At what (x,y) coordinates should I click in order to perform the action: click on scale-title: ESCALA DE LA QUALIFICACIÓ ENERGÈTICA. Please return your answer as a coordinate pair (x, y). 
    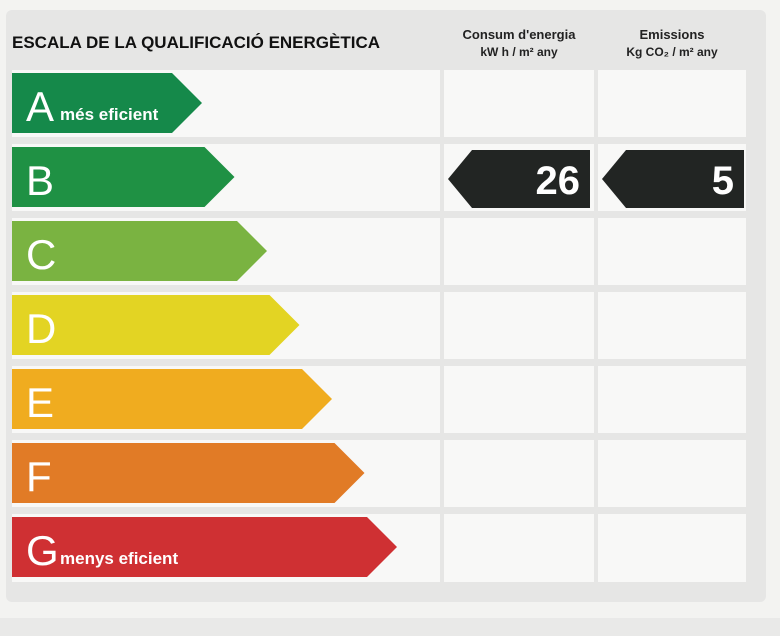
    Looking at the image, I should click on (196, 42).